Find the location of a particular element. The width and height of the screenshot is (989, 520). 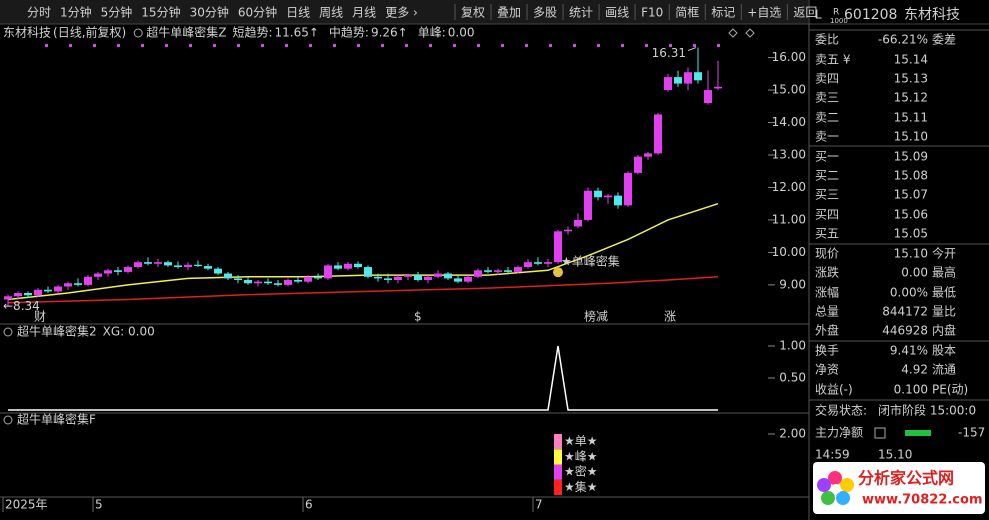

quote-label: 卖三 is located at coordinates (827, 98).